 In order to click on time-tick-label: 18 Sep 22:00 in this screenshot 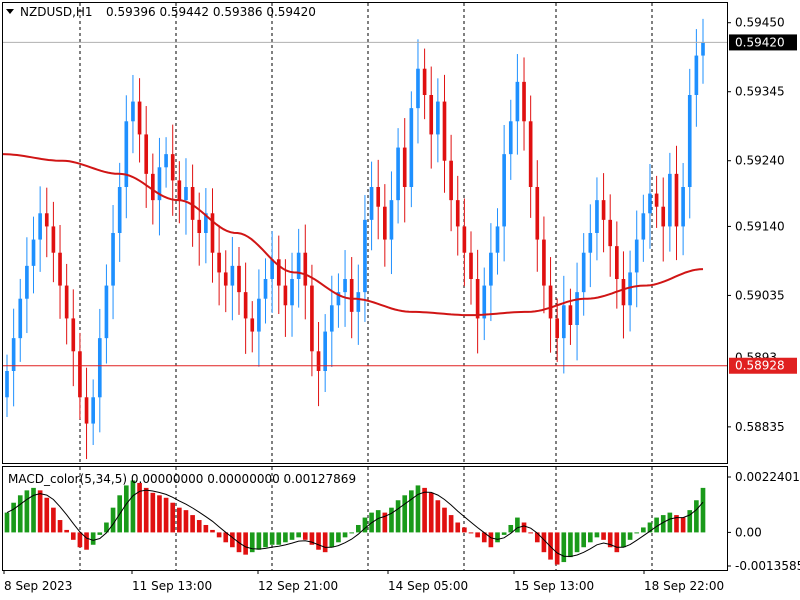, I will do `click(684, 586)`.